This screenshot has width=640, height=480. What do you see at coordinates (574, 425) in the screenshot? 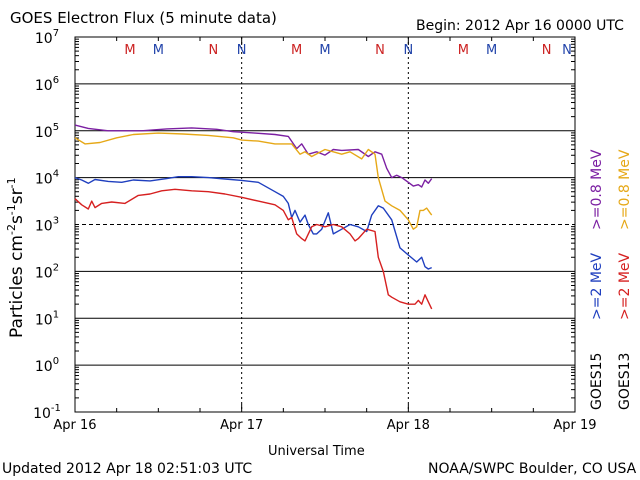
I see `x-tick-label: Apr 19` at bounding box center [574, 425].